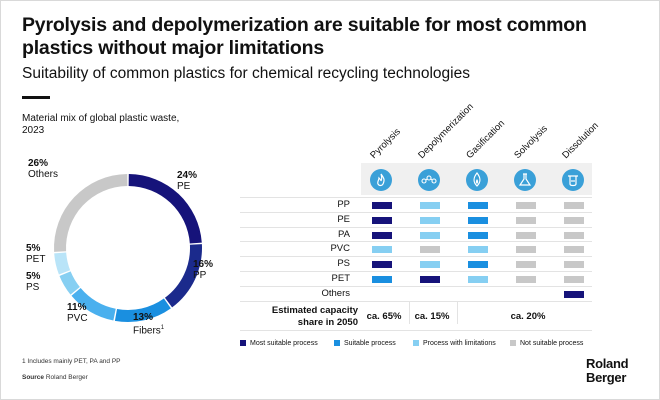 The height and width of the screenshot is (400, 660). What do you see at coordinates (552, 343) in the screenshot?
I see `legend-label: Not suitable process` at bounding box center [552, 343].